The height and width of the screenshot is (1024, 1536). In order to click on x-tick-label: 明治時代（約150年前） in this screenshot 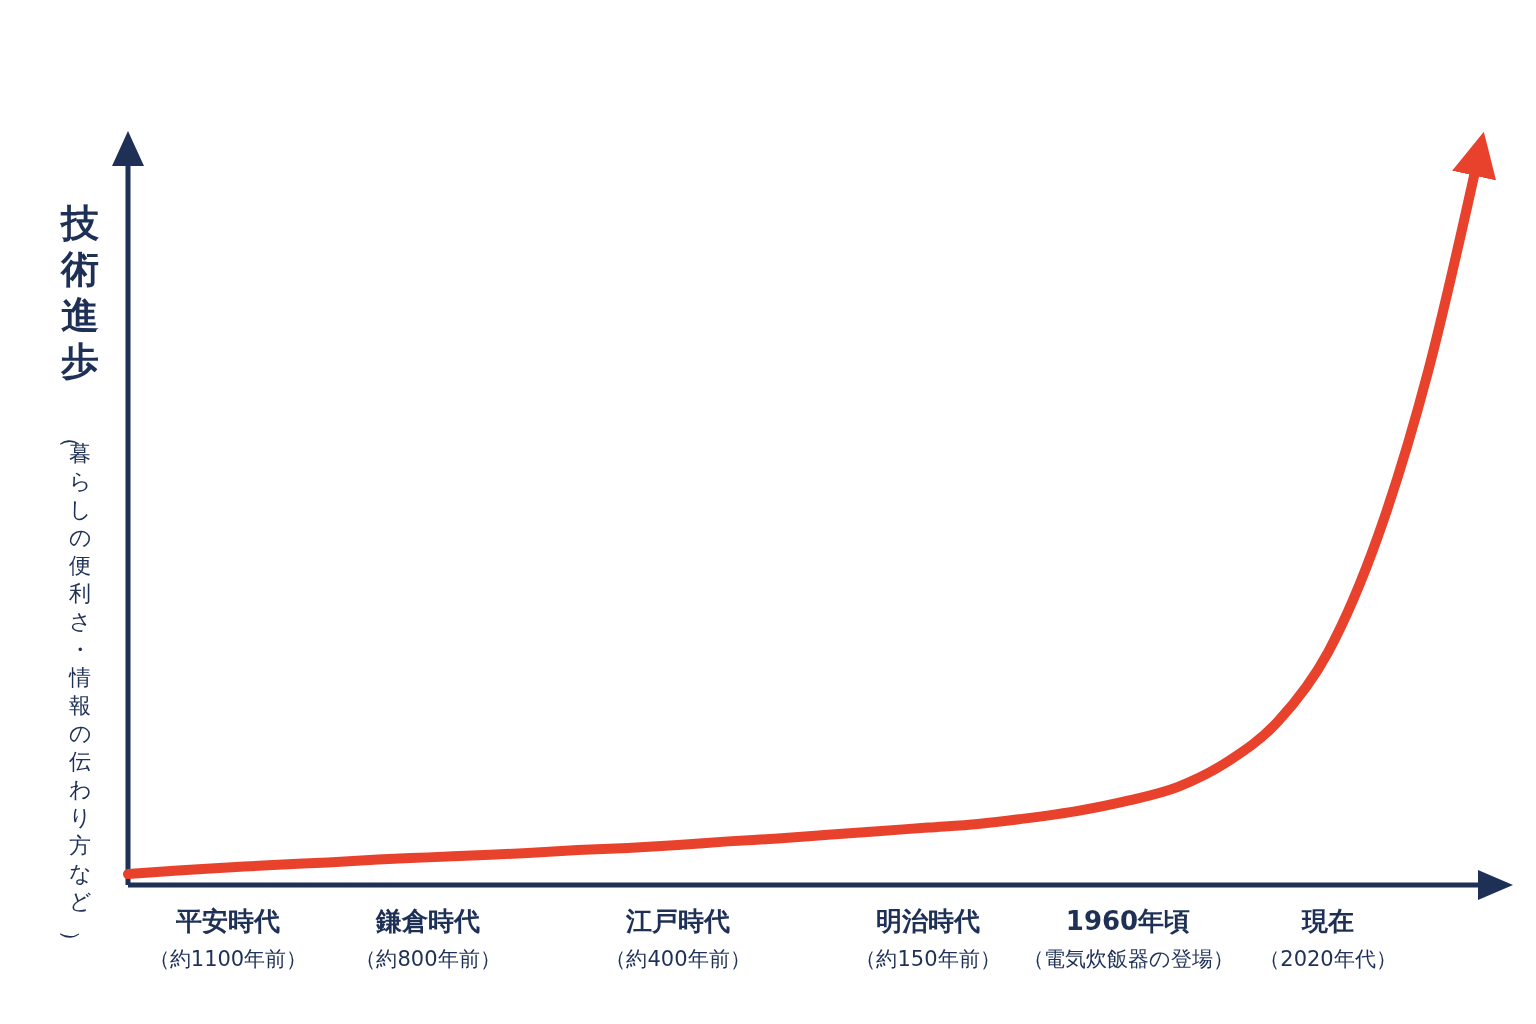, I will do `click(928, 938)`.